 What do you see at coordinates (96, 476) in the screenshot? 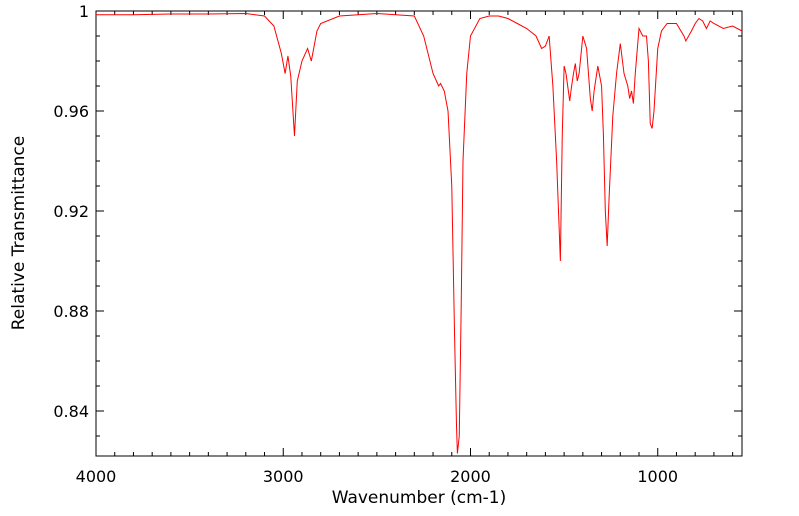
I see `x-tick-label: 4000` at bounding box center [96, 476].